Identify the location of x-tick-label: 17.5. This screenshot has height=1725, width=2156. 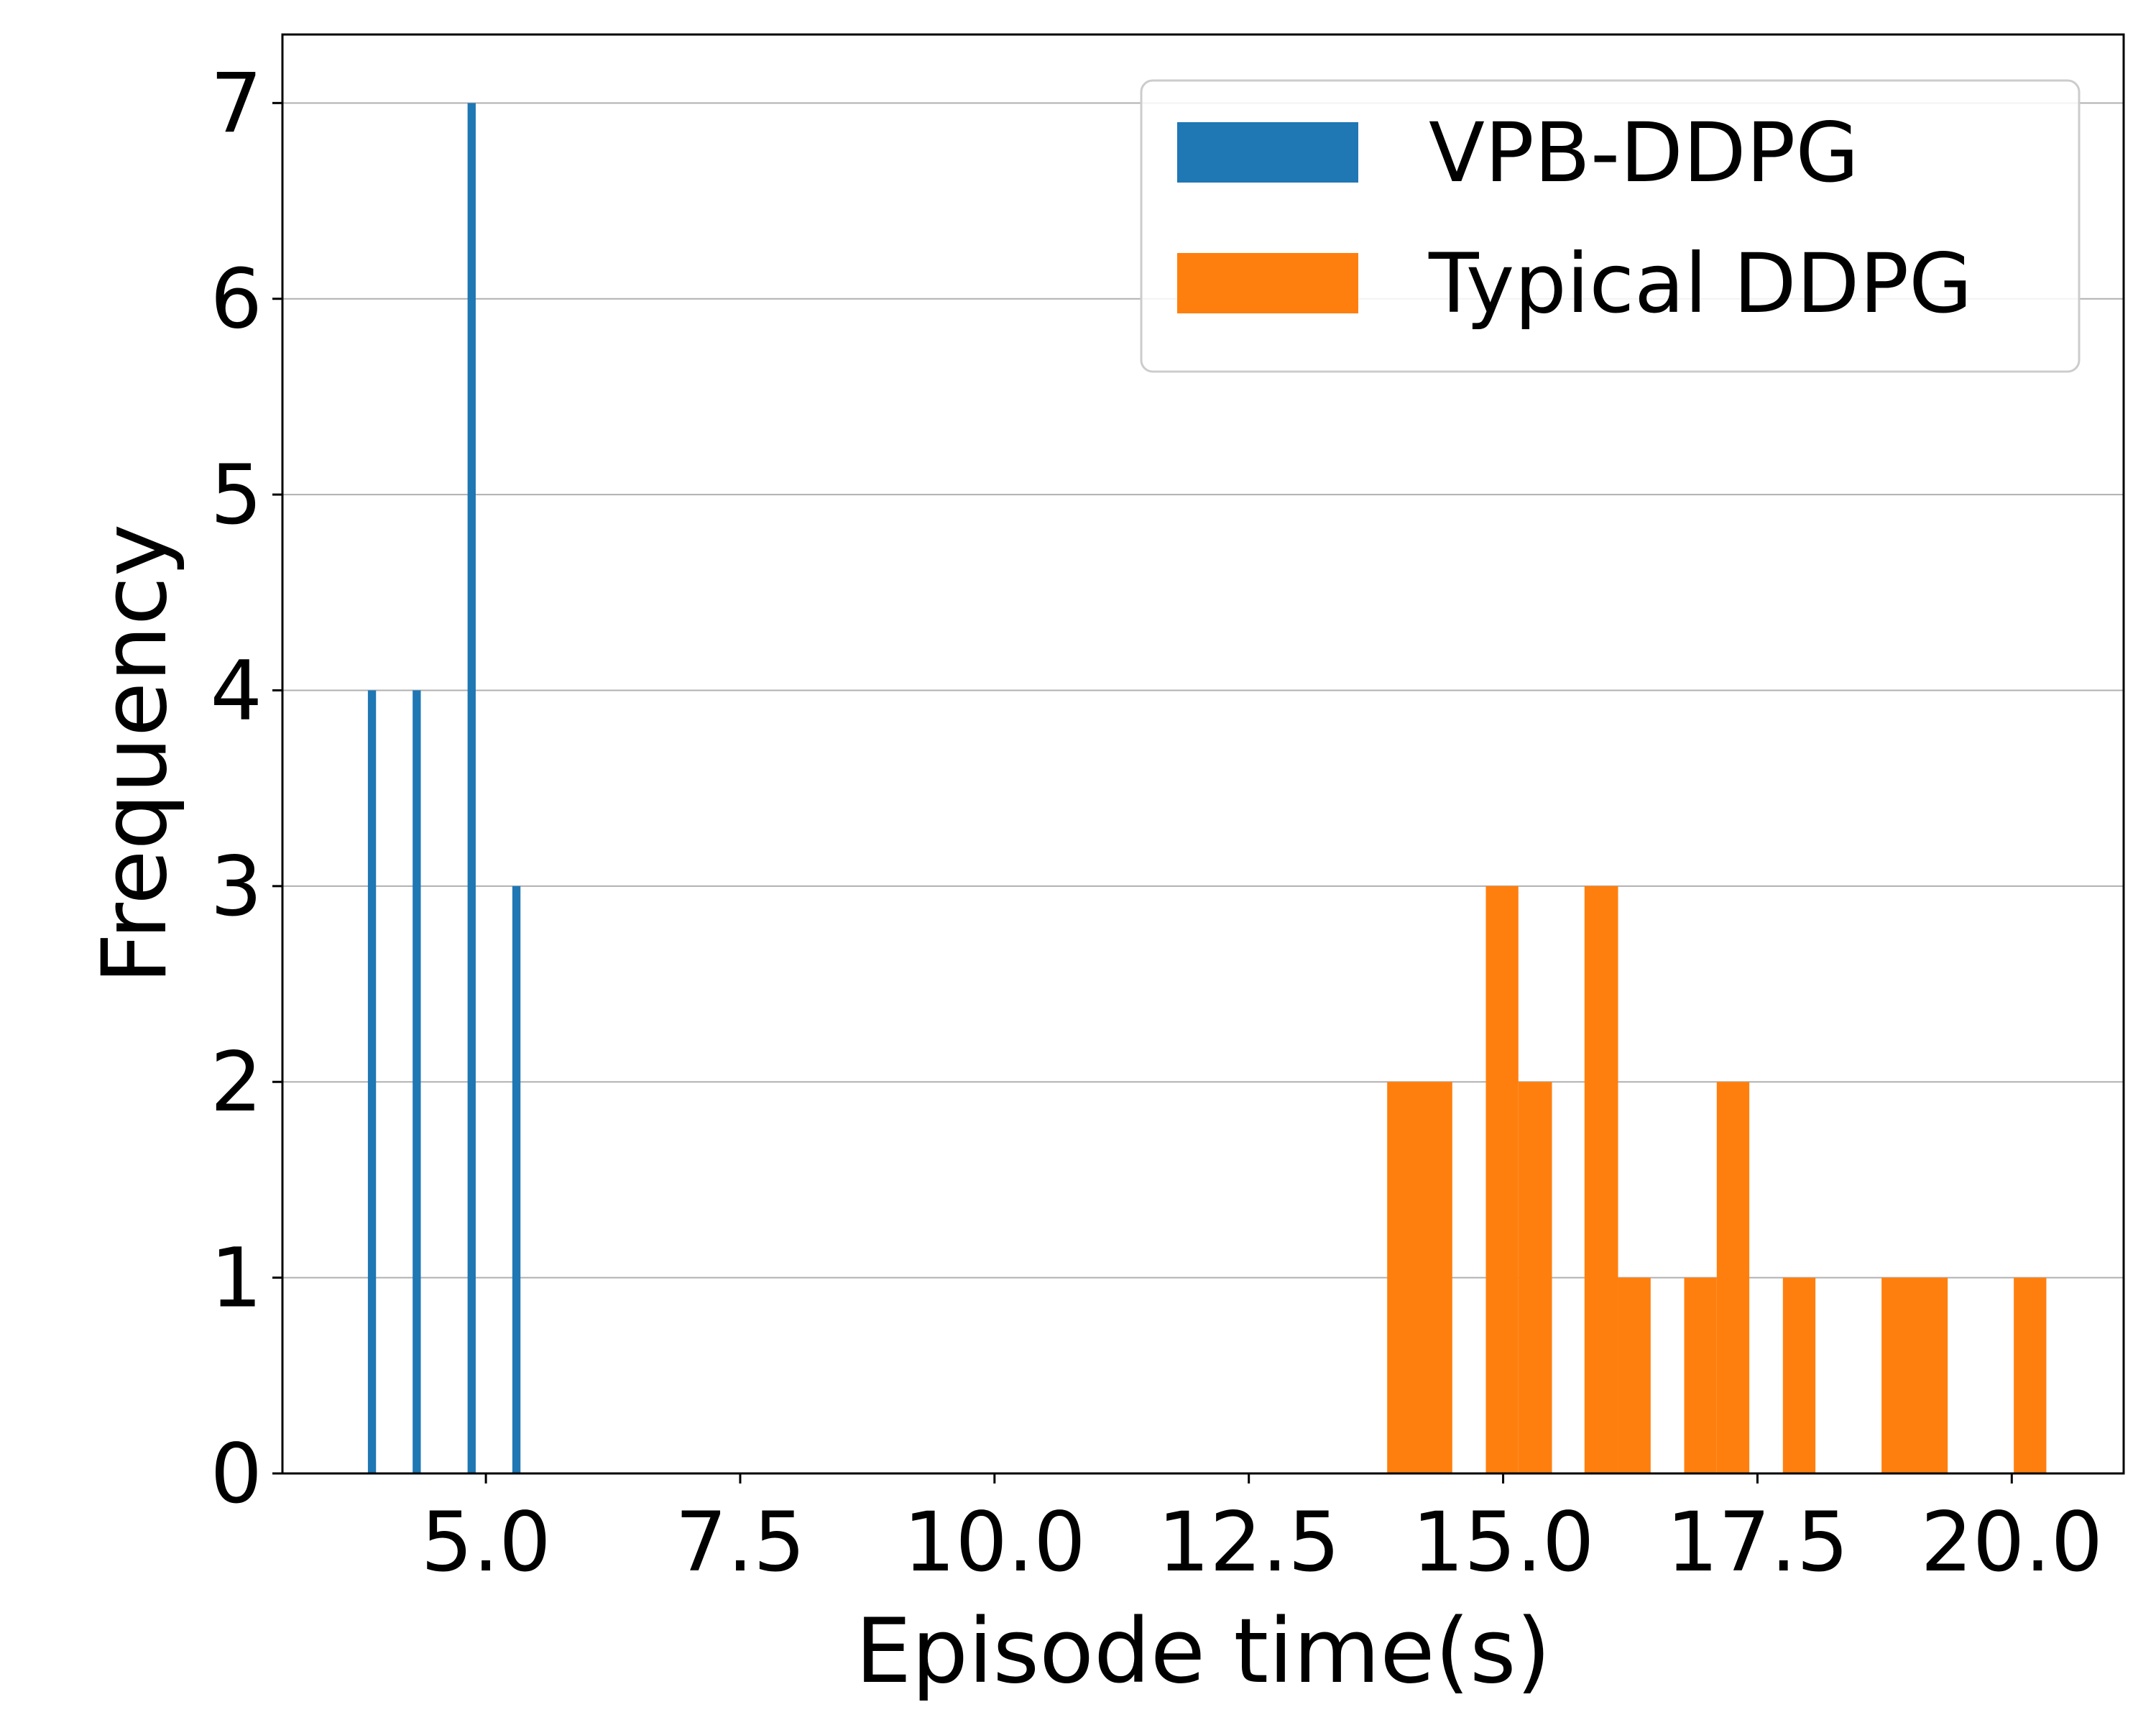
(1758, 1542).